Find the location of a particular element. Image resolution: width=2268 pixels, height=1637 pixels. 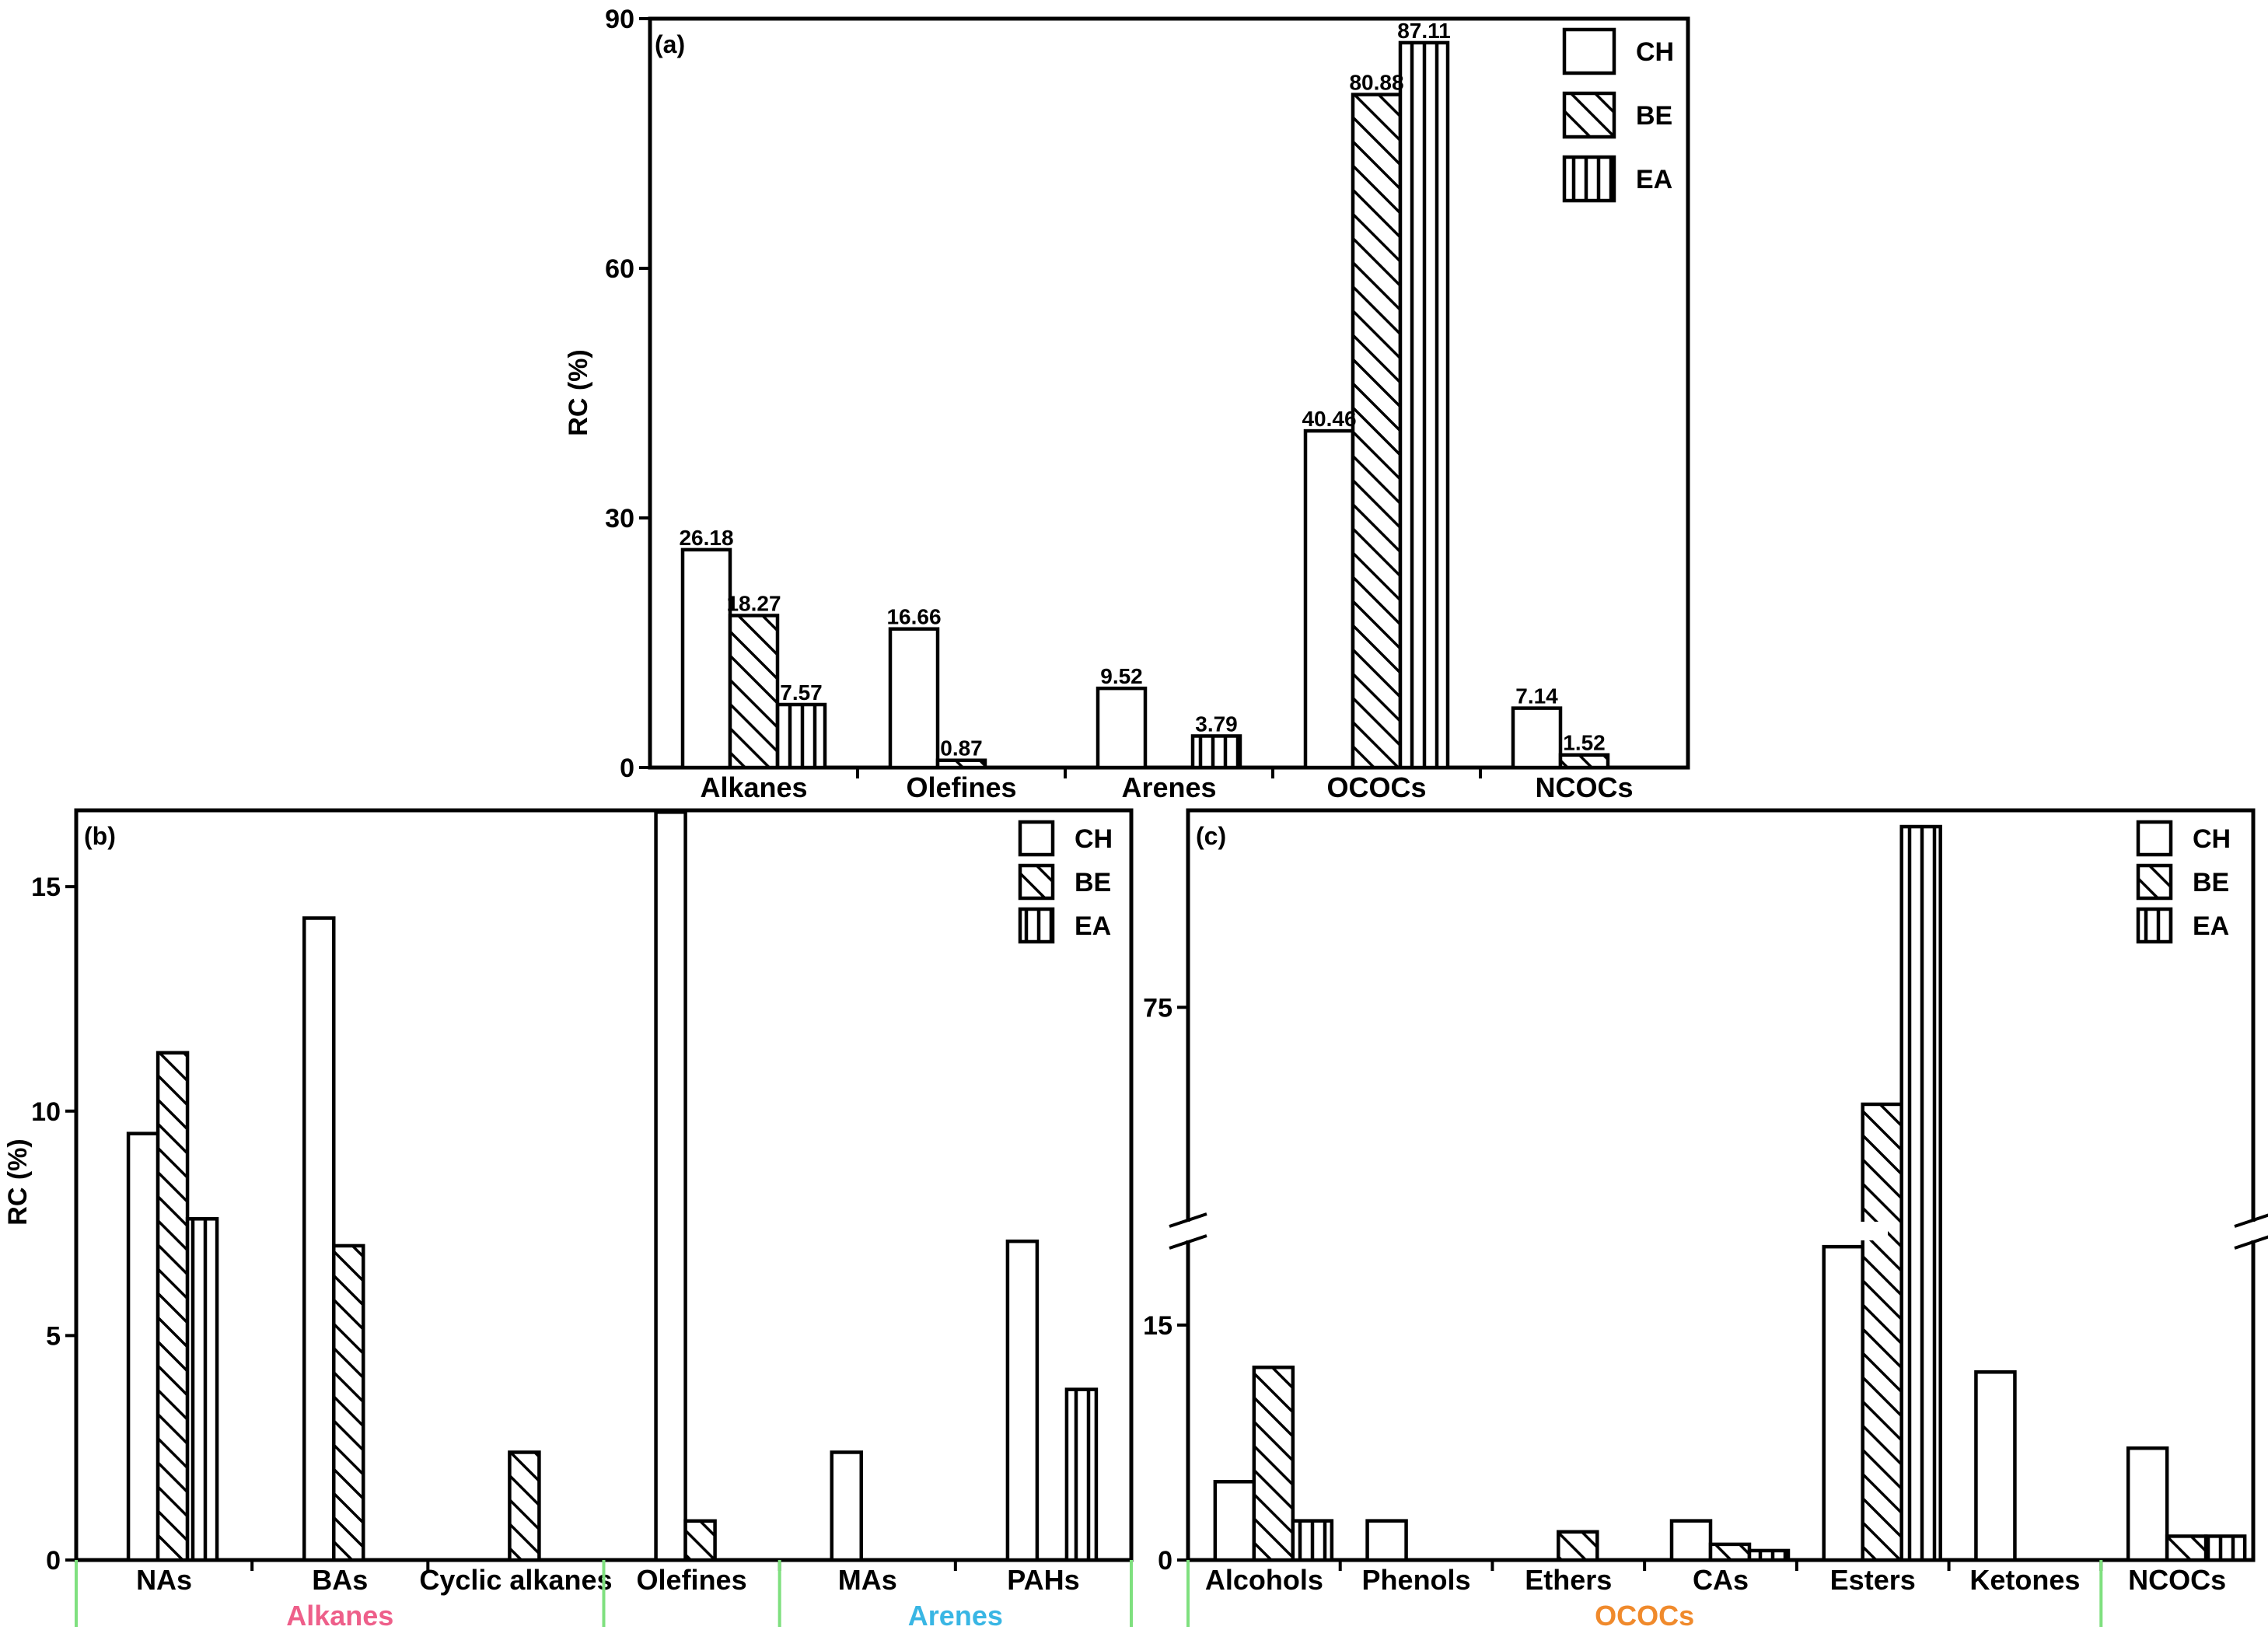

panel-c-x-tick-label: Ketones is located at coordinates (2024, 1580).